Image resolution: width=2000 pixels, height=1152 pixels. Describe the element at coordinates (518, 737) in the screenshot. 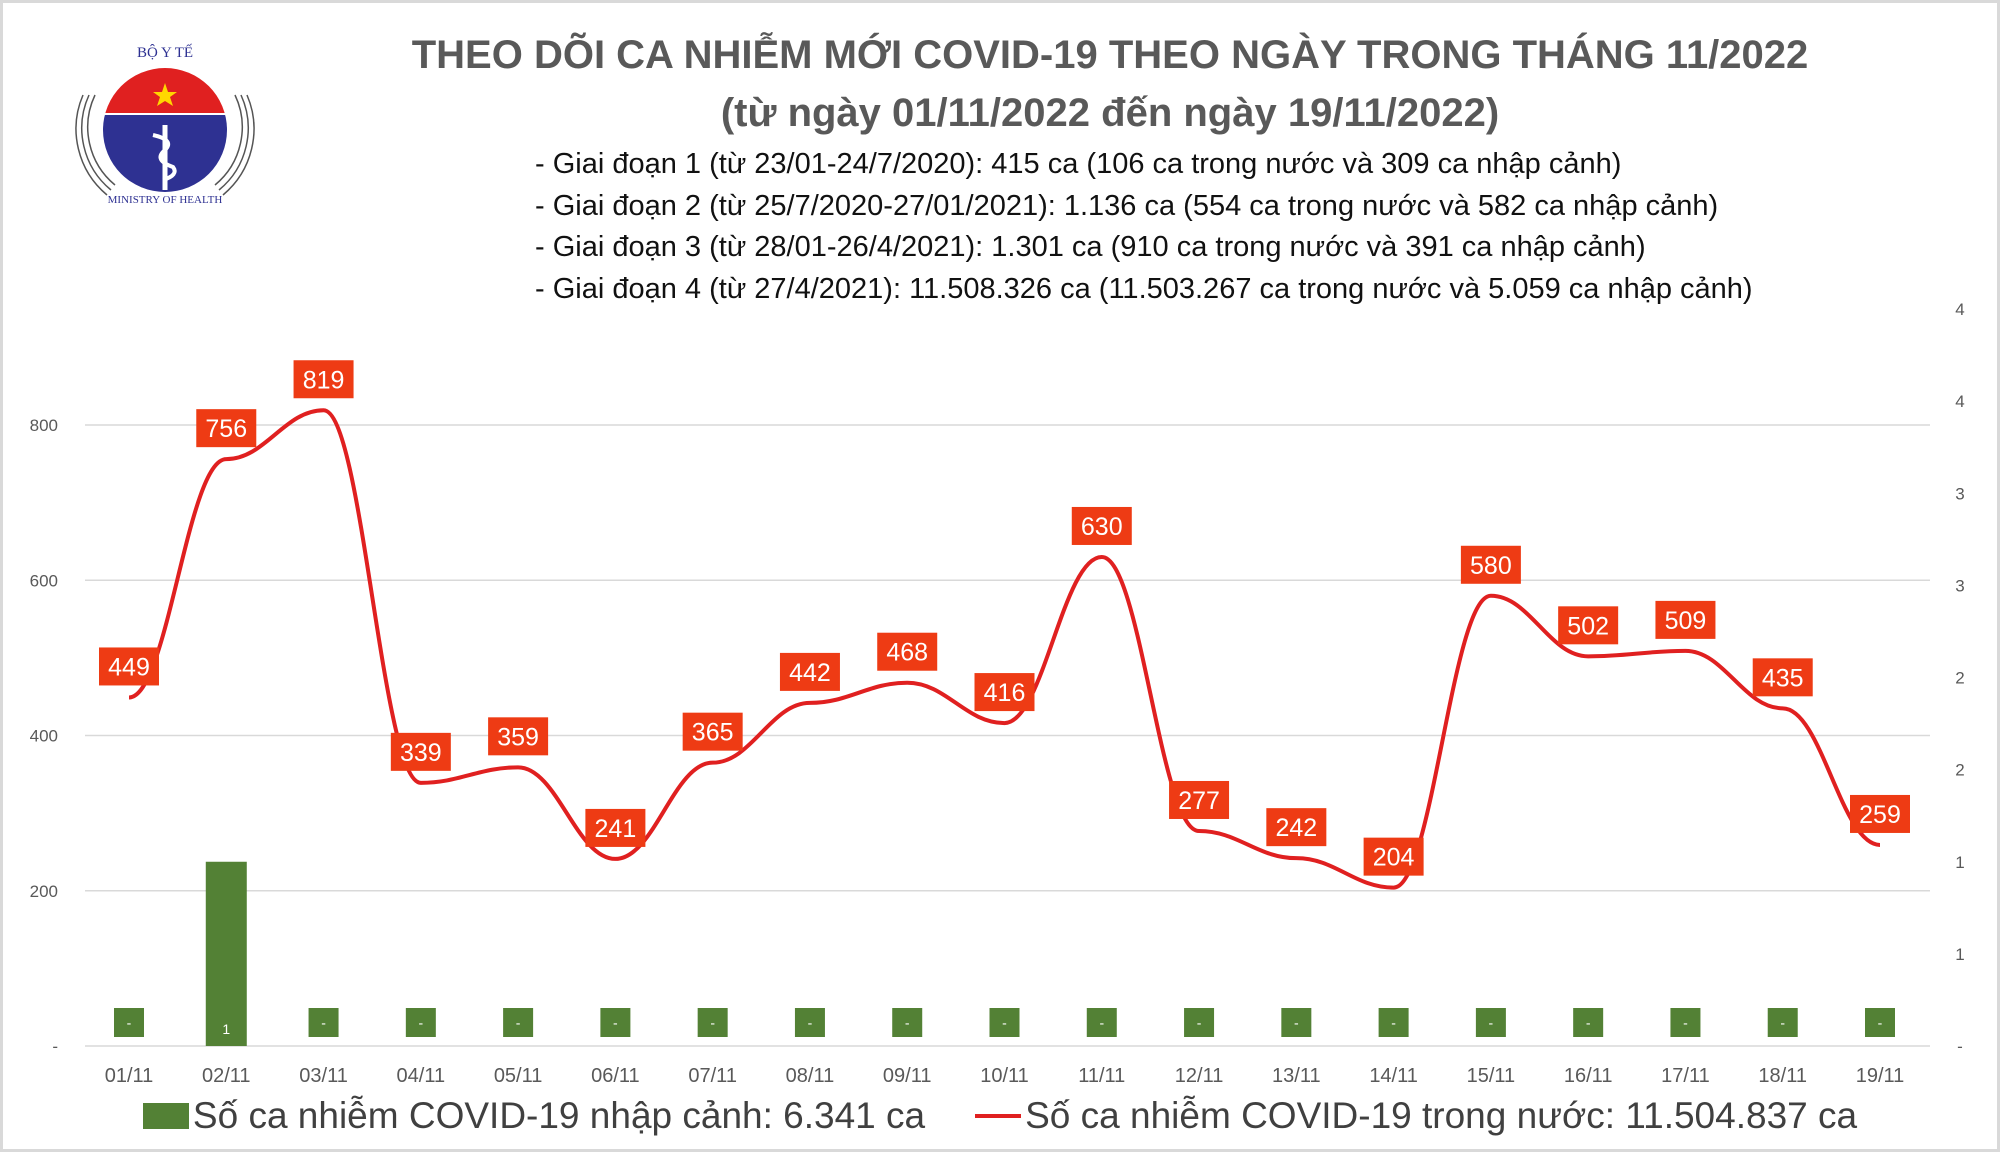

I see `data-label: 359` at that location.